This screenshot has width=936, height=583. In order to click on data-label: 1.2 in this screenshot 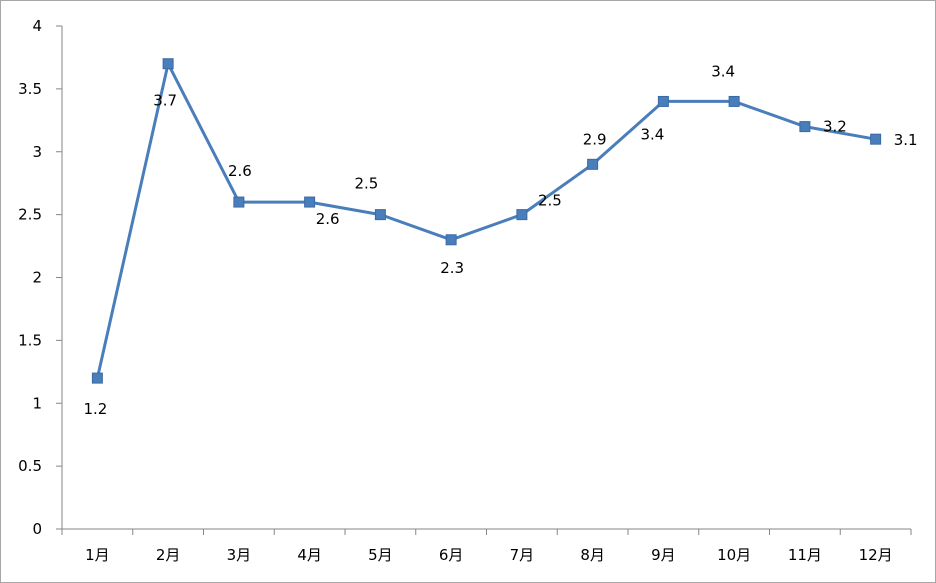, I will do `click(95, 409)`.